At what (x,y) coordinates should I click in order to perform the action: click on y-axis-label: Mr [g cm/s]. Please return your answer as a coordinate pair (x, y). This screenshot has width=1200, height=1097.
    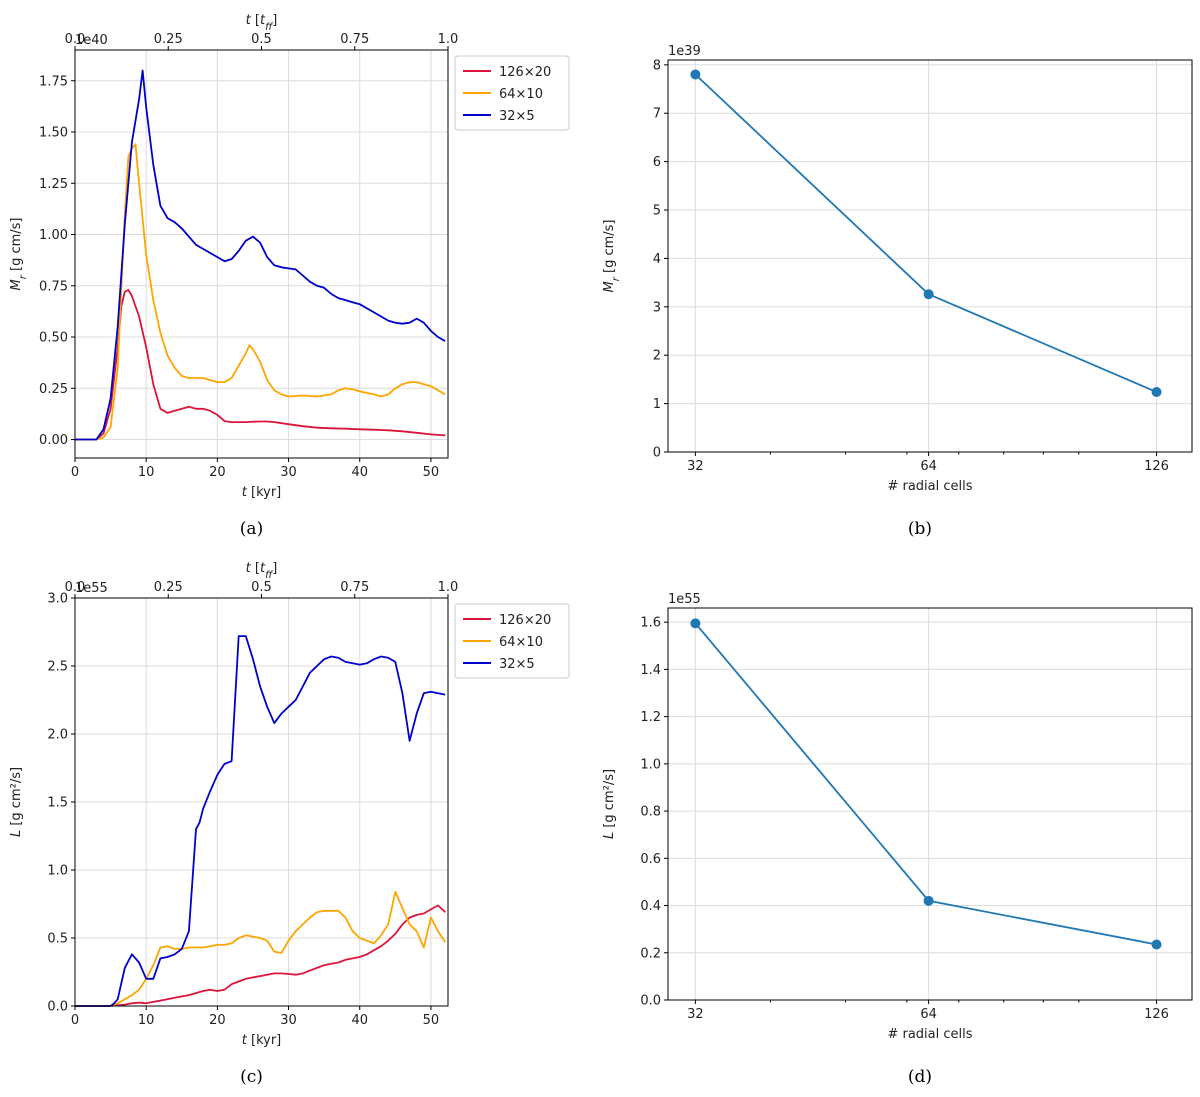
    Looking at the image, I should click on (612, 256).